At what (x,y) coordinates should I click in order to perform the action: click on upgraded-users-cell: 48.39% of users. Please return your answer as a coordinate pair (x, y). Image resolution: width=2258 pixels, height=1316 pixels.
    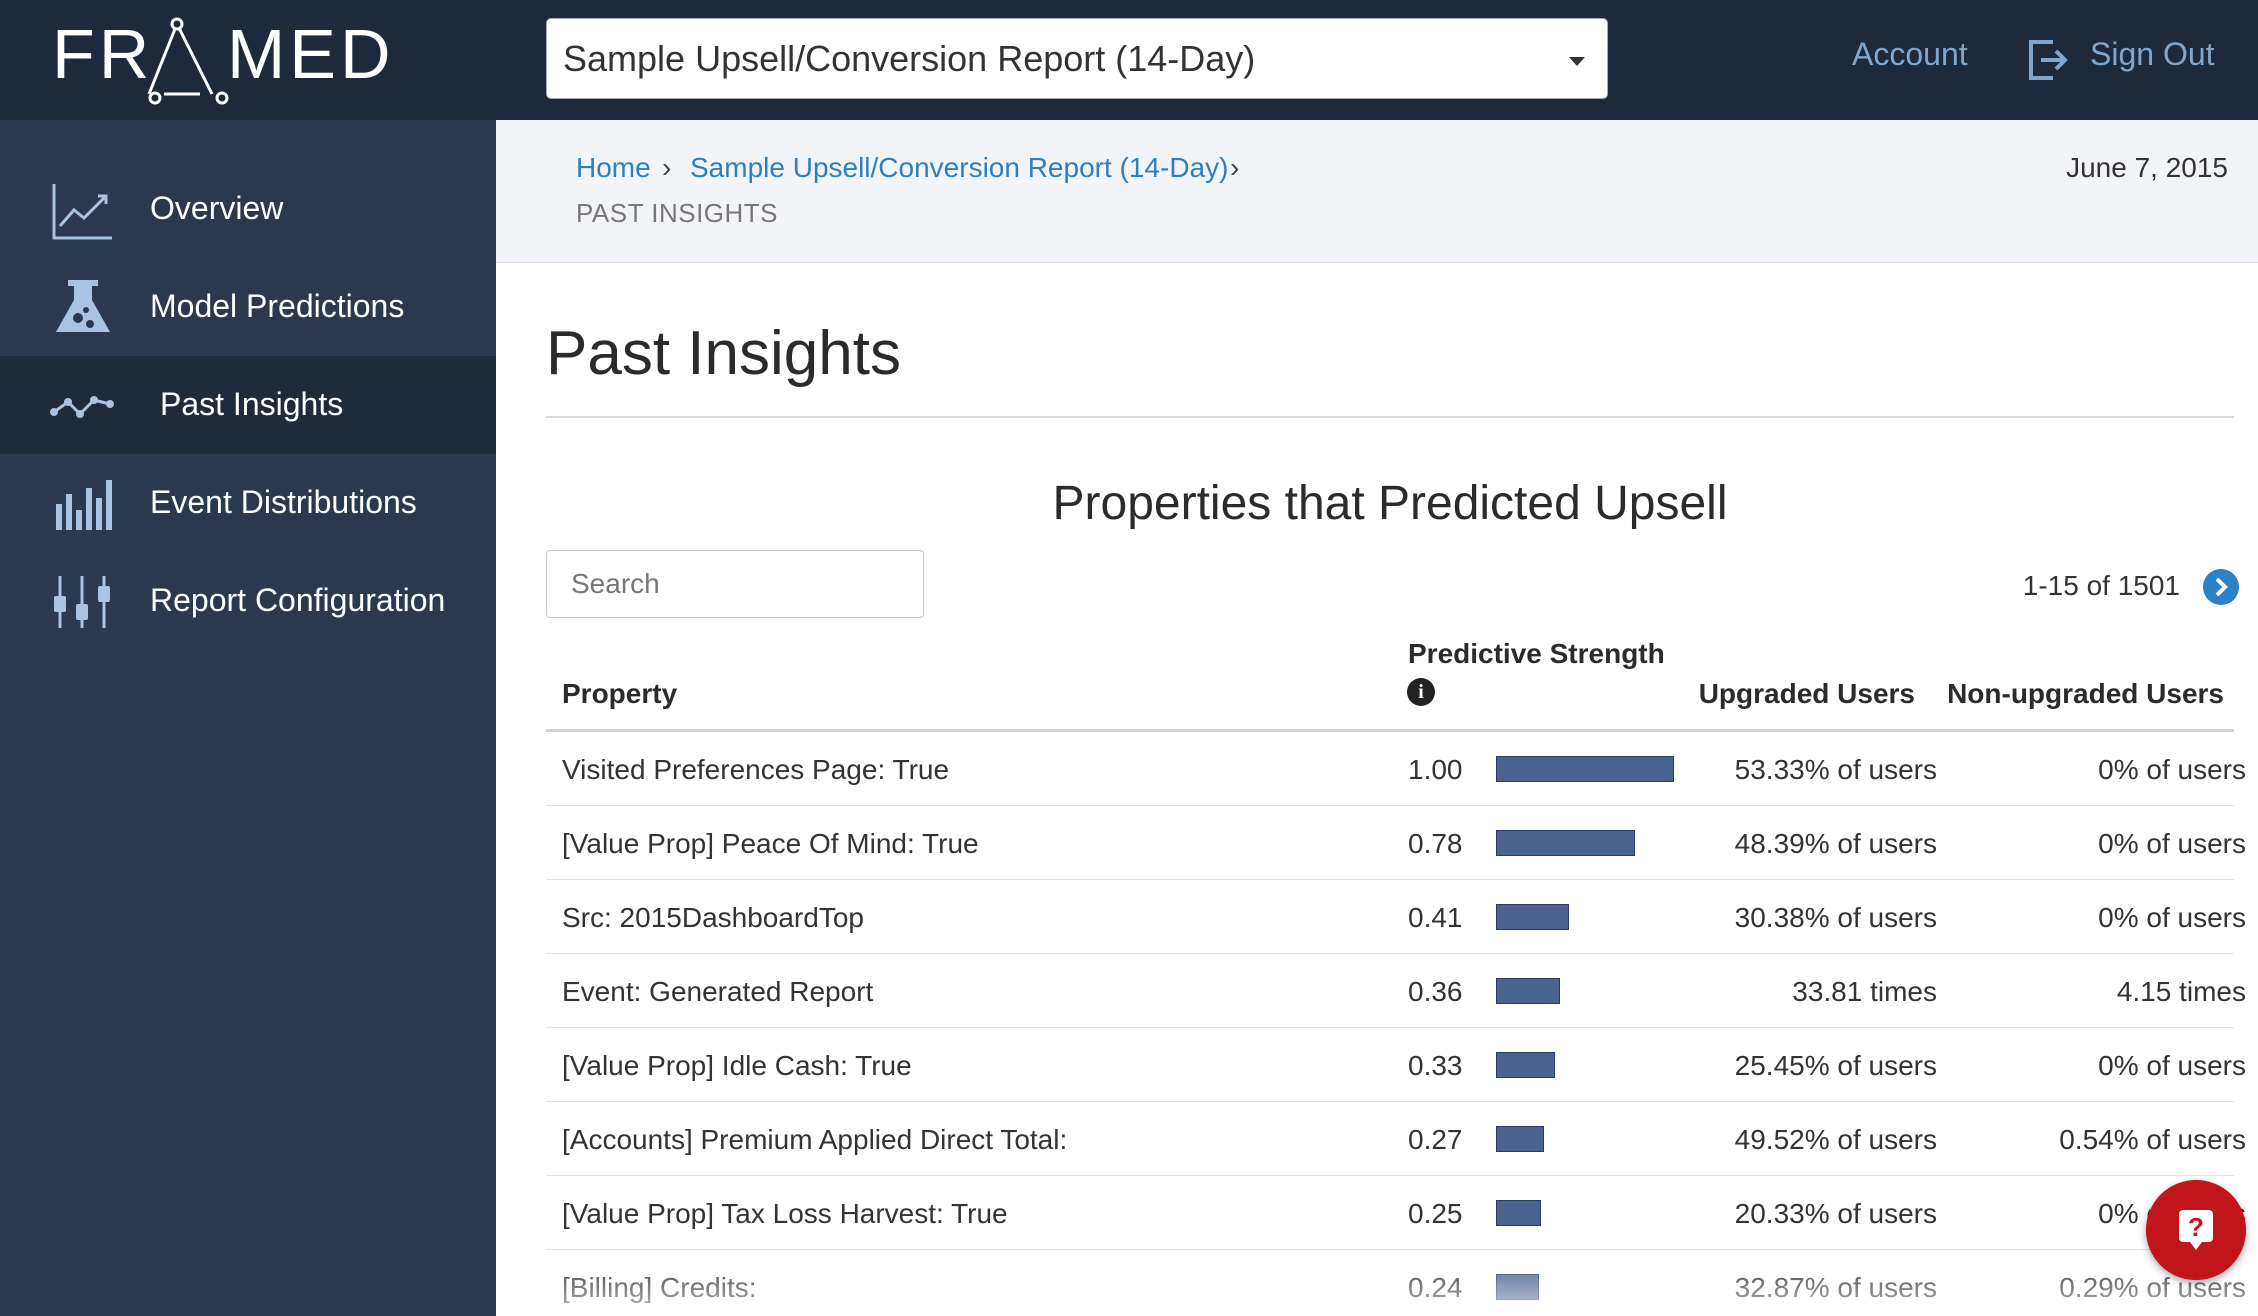
    Looking at the image, I should click on (1835, 843).